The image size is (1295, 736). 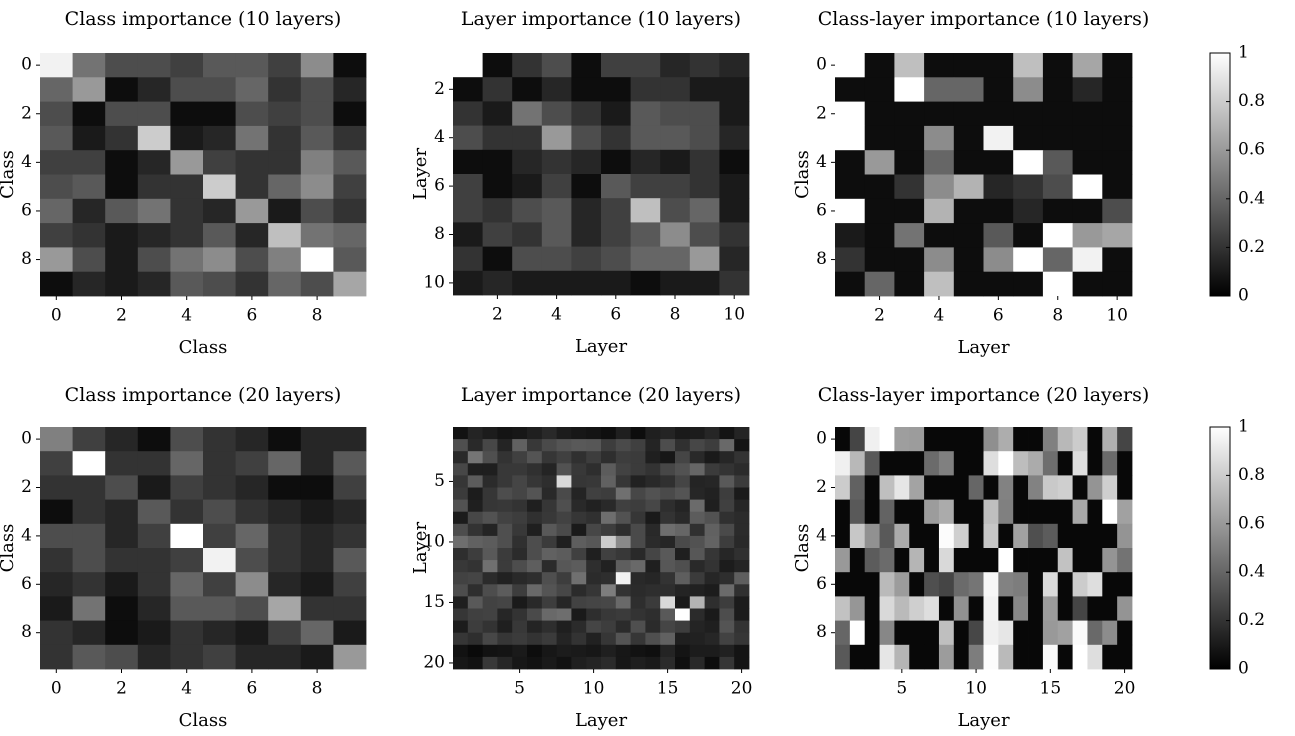 I want to click on x-tick-label: 0, so click(x=56, y=316).